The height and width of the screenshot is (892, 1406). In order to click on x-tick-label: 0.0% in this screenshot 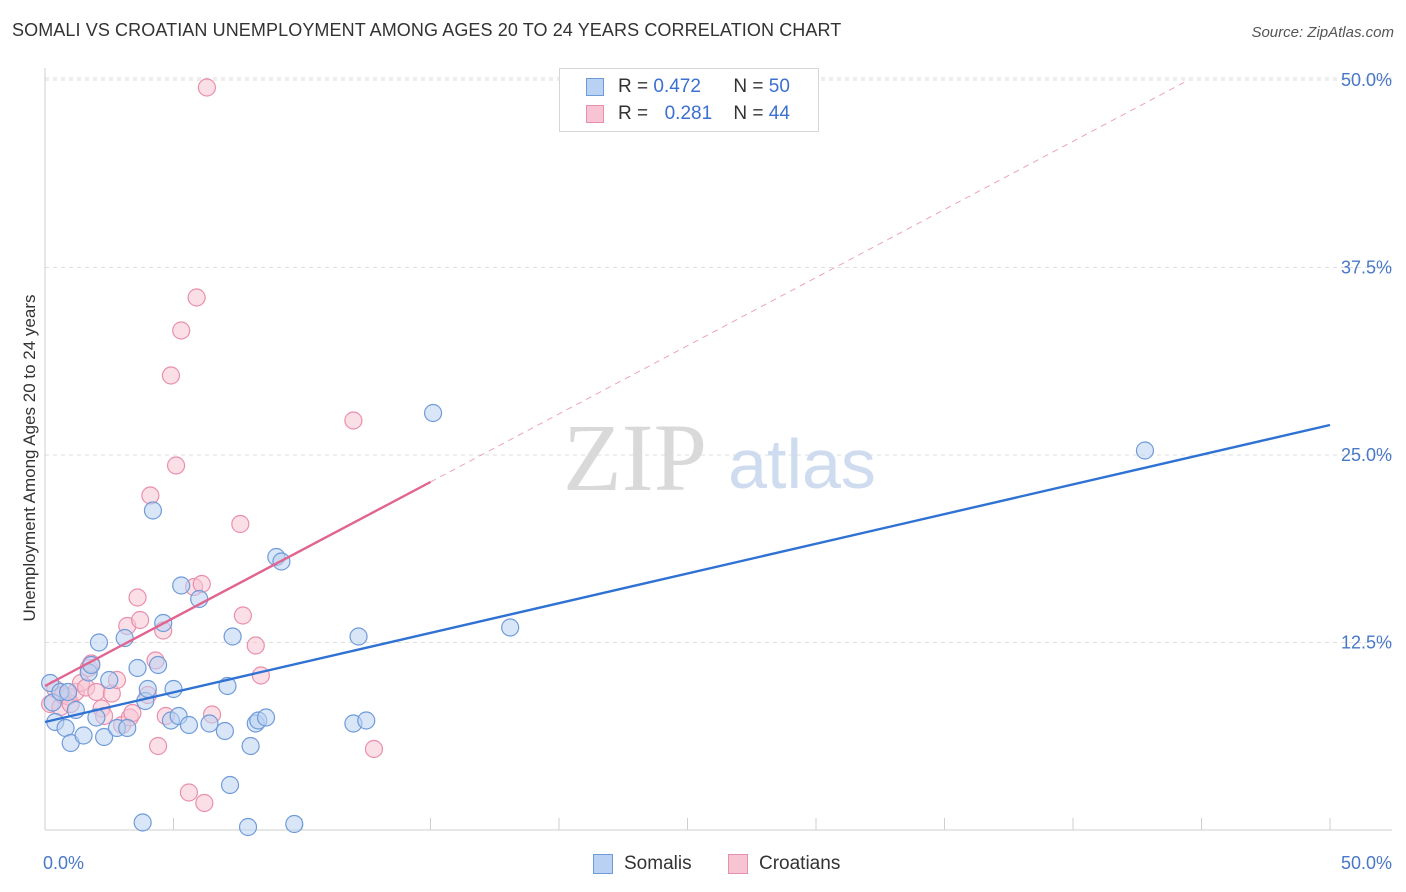, I will do `click(63, 863)`.